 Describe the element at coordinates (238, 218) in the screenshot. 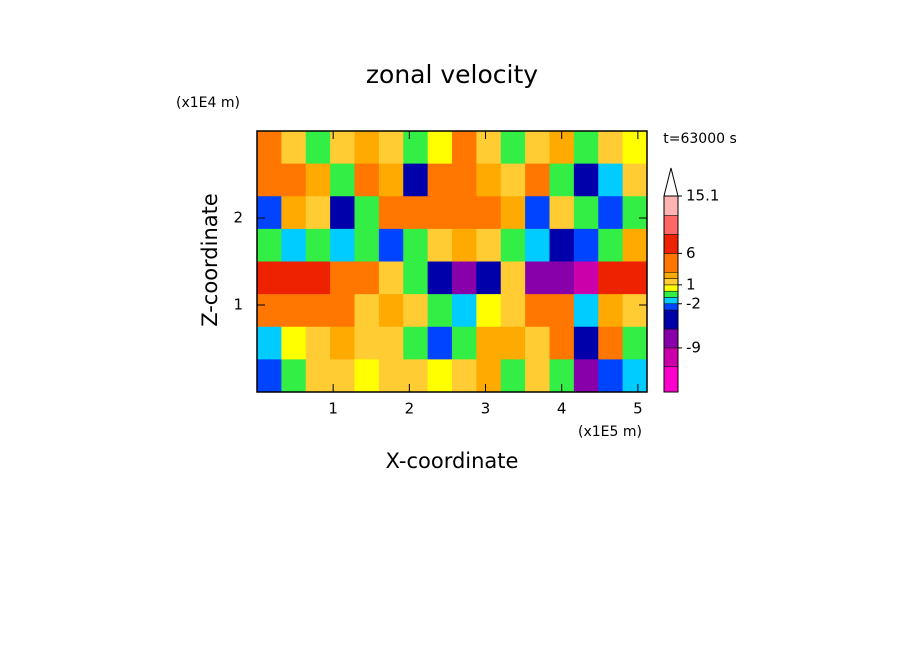

I see `y-tick-label: 2` at that location.